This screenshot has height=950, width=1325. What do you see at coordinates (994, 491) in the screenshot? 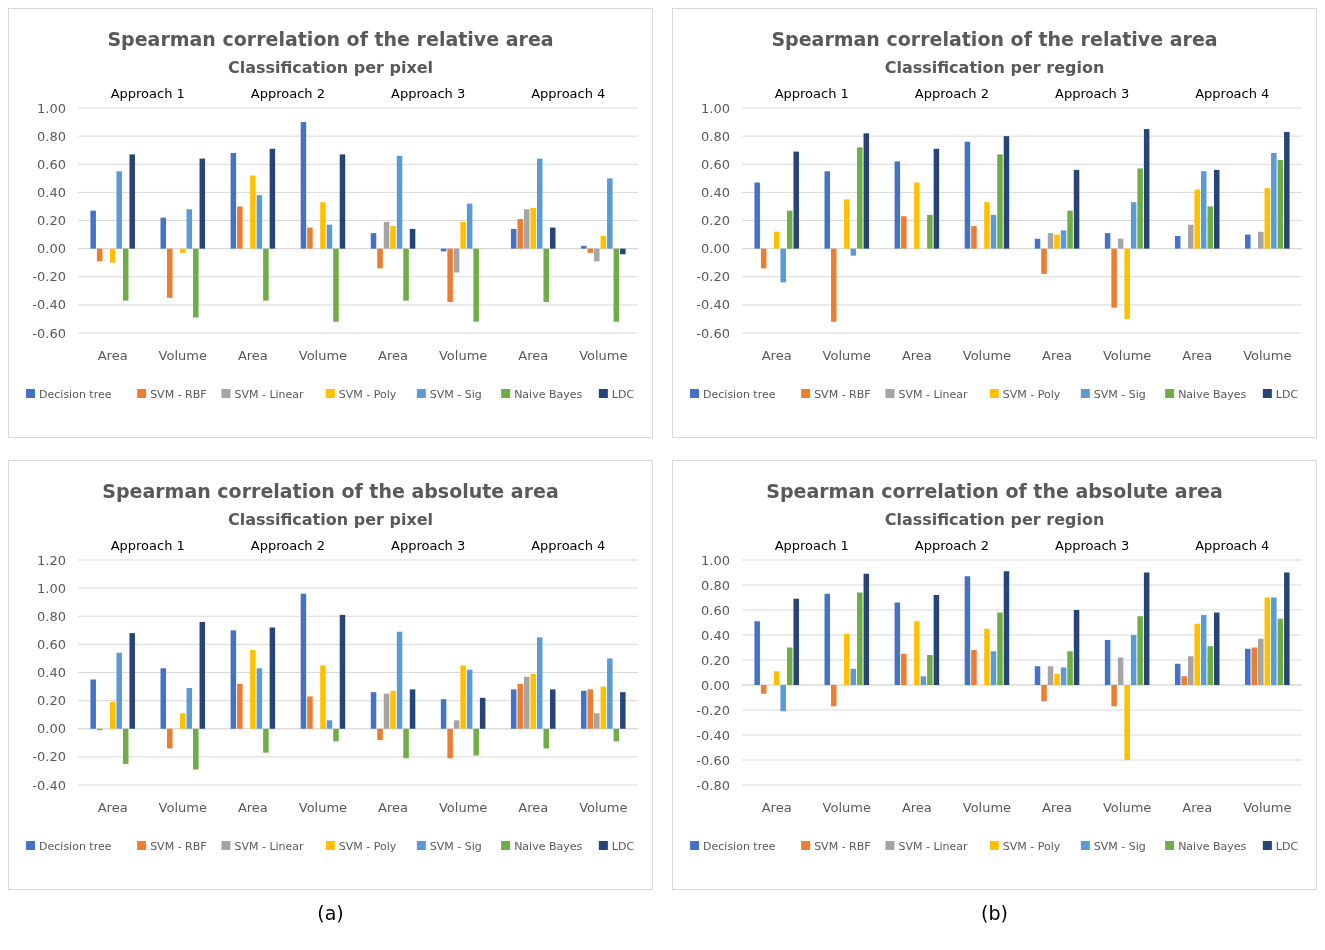
I see `chart-title: Spearman correlation of the absolute area` at bounding box center [994, 491].